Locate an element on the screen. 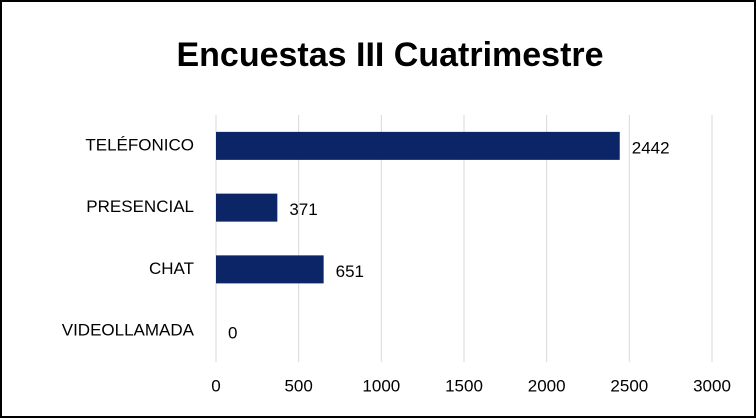 The width and height of the screenshot is (756, 418). x-tick-label: 2500 is located at coordinates (629, 385).